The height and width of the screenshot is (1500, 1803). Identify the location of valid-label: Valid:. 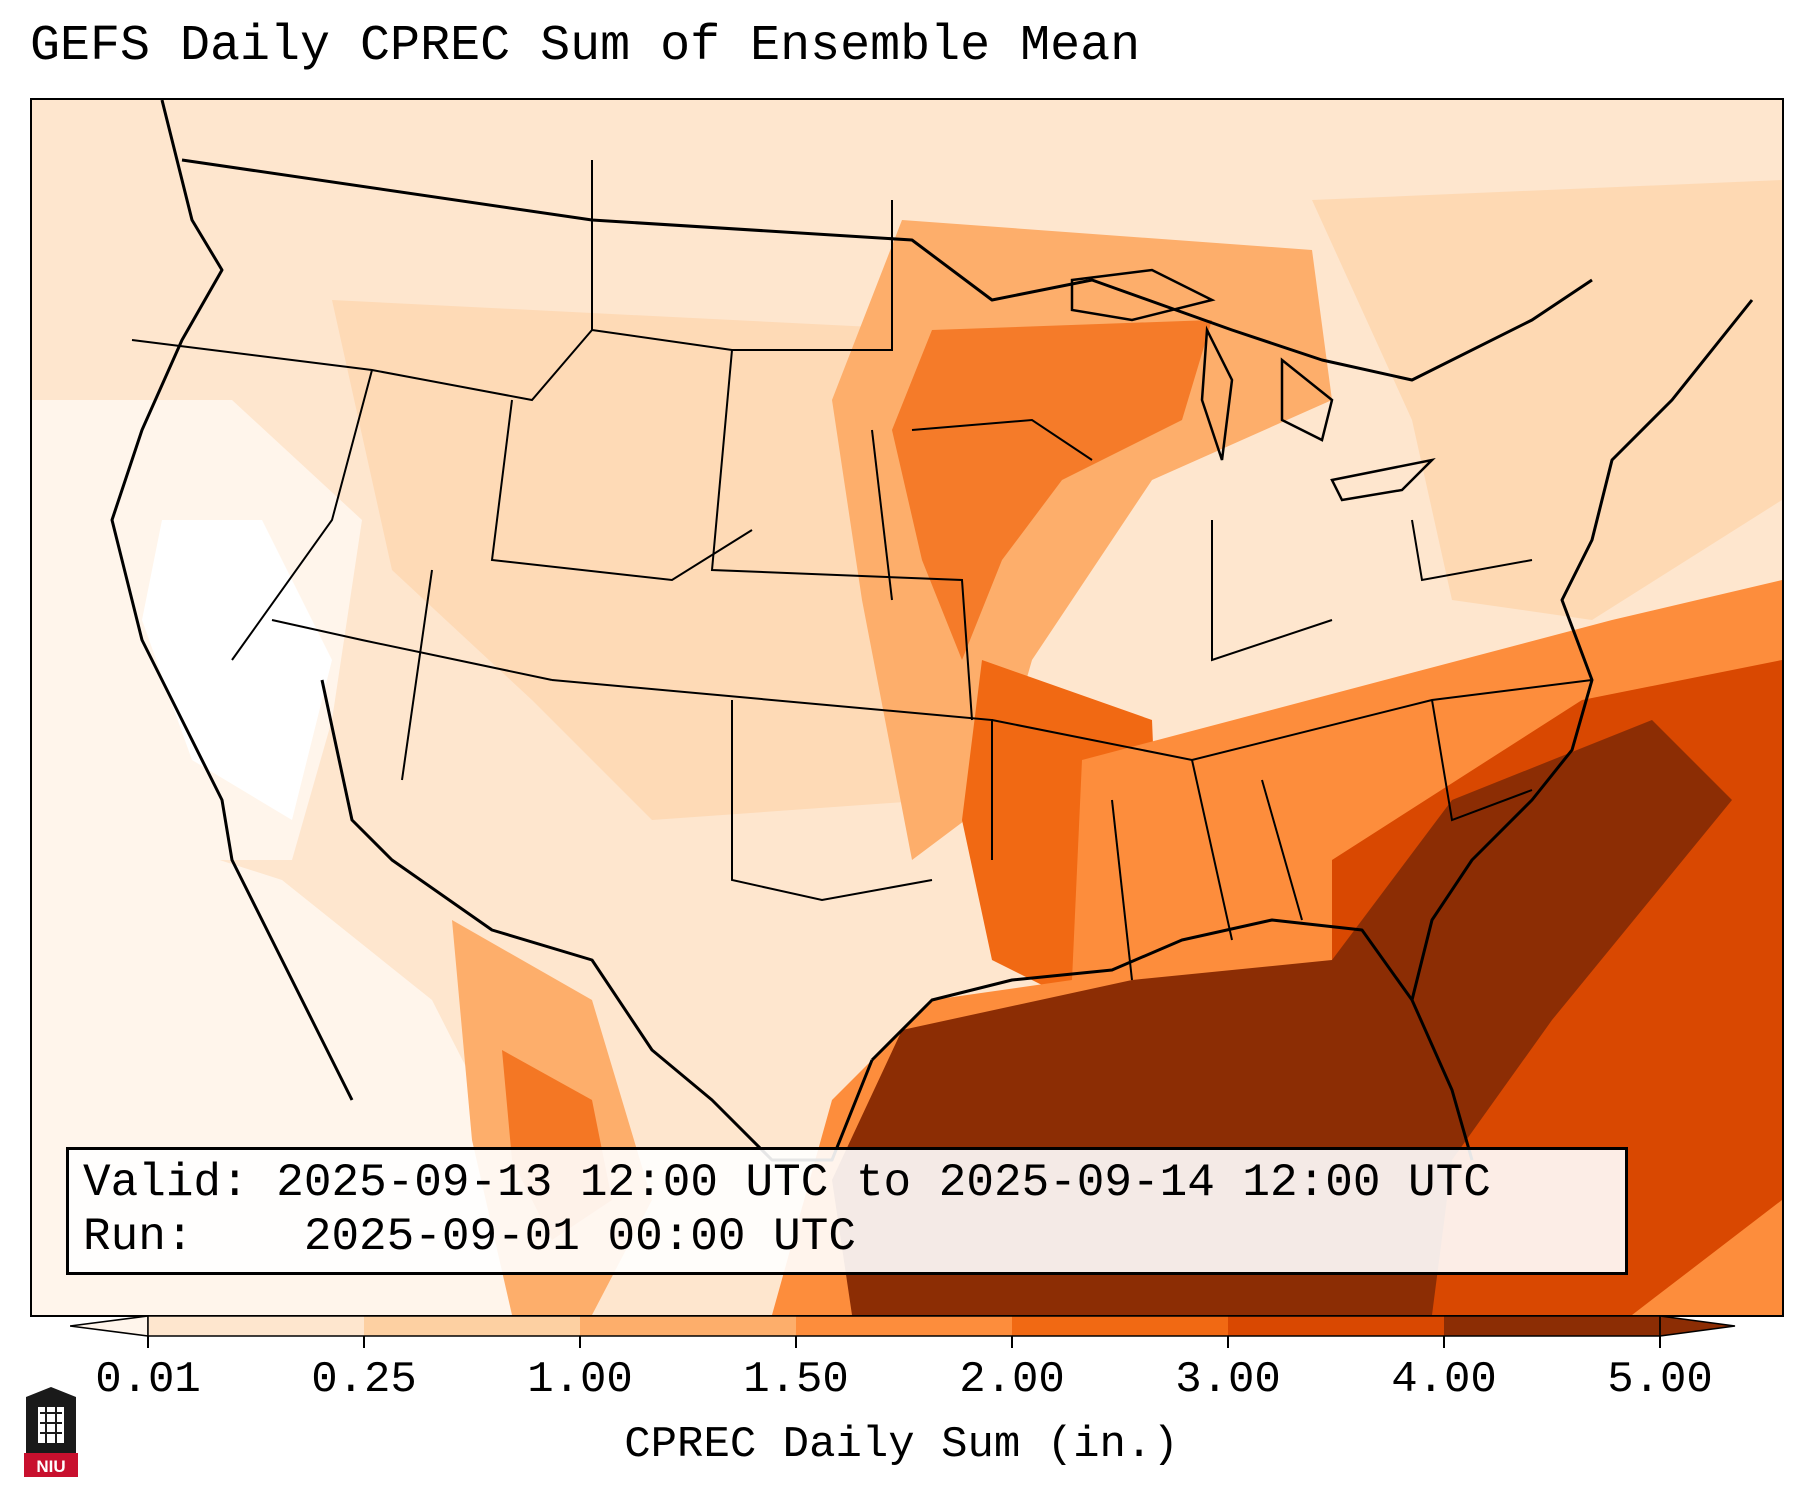
(166, 1183).